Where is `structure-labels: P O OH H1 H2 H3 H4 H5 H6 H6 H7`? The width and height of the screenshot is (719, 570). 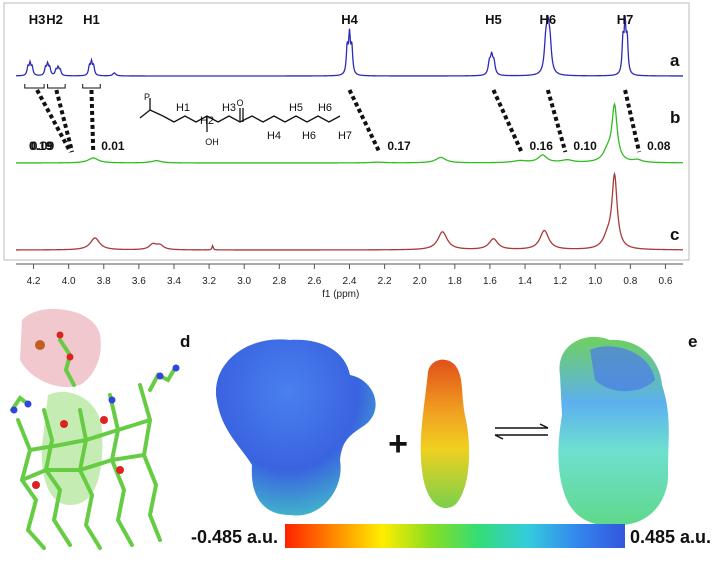 structure-labels: P O OH H1 H2 H3 H4 H5 H6 H6 H7 is located at coordinates (248, 119).